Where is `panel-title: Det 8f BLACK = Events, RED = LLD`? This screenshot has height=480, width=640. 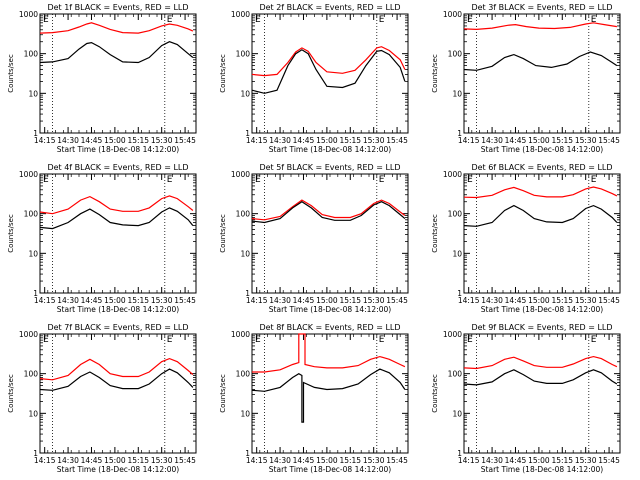 panel-title: Det 8f BLACK = Events, RED = LLD is located at coordinates (329, 327).